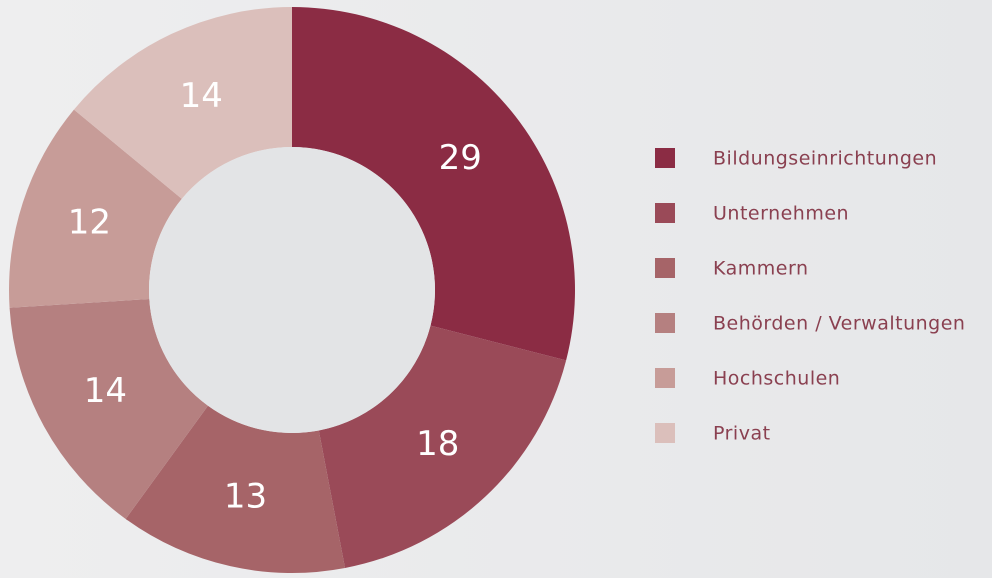 The image size is (992, 578). What do you see at coordinates (776, 379) in the screenshot?
I see `legend-label: Hochschulen` at bounding box center [776, 379].